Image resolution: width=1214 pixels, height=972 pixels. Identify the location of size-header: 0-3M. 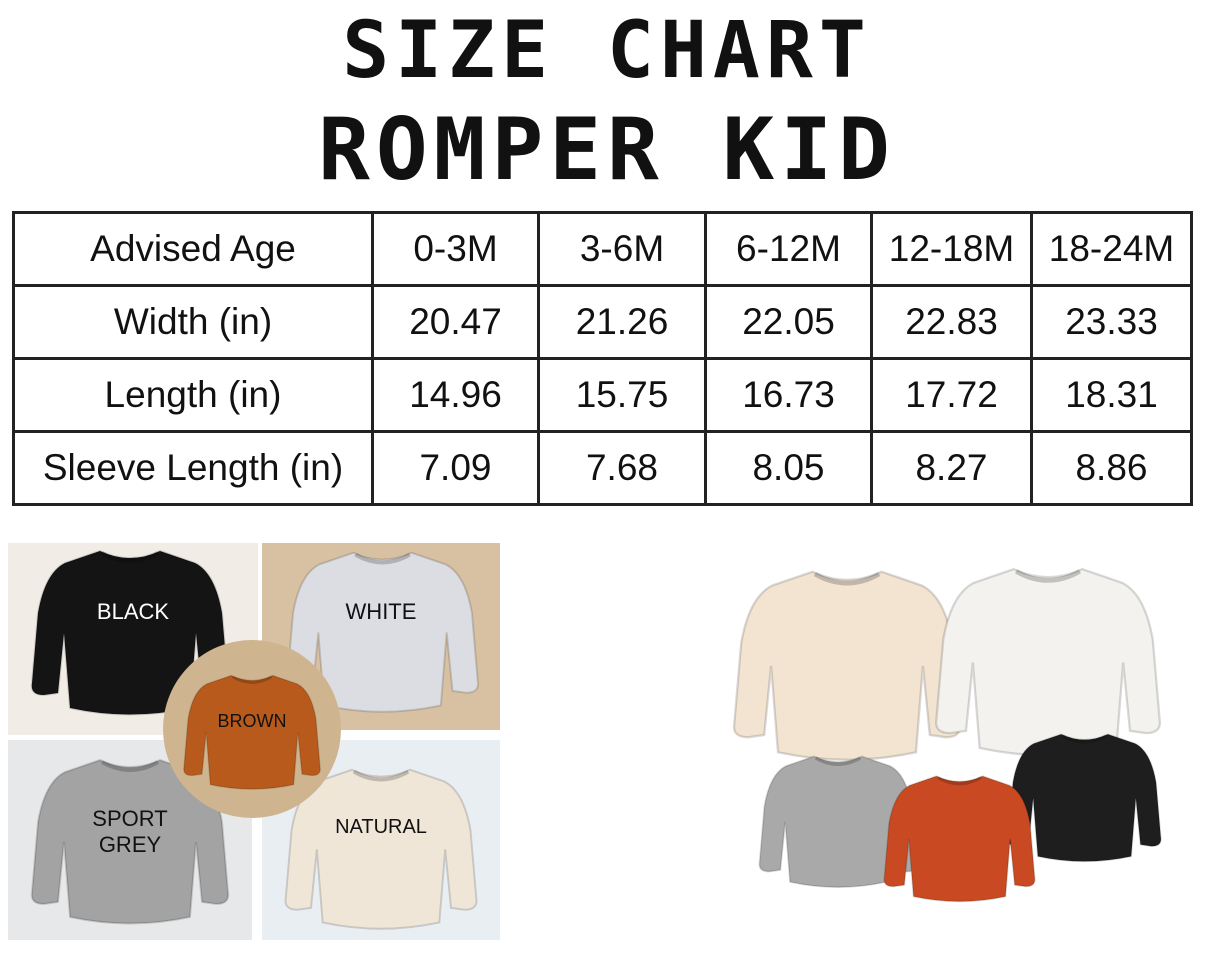
(455, 249).